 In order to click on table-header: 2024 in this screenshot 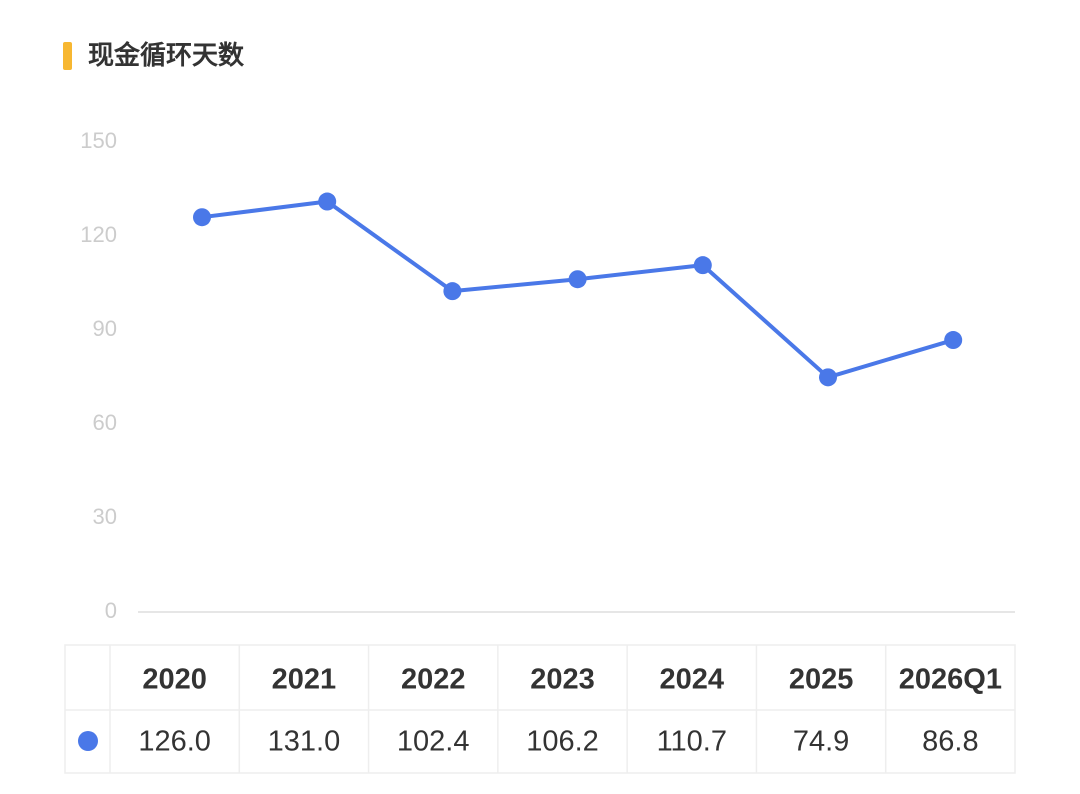, I will do `click(692, 680)`.